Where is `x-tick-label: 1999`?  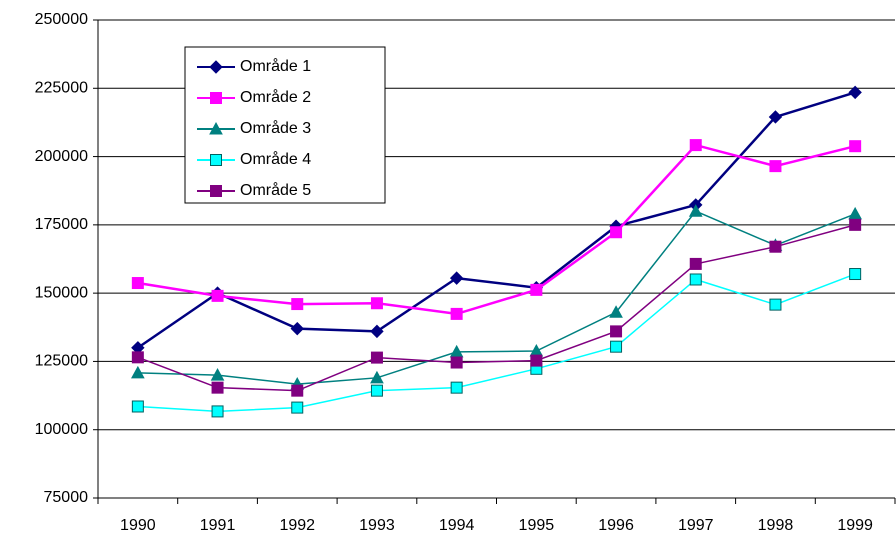 x-tick-label: 1999 is located at coordinates (855, 525).